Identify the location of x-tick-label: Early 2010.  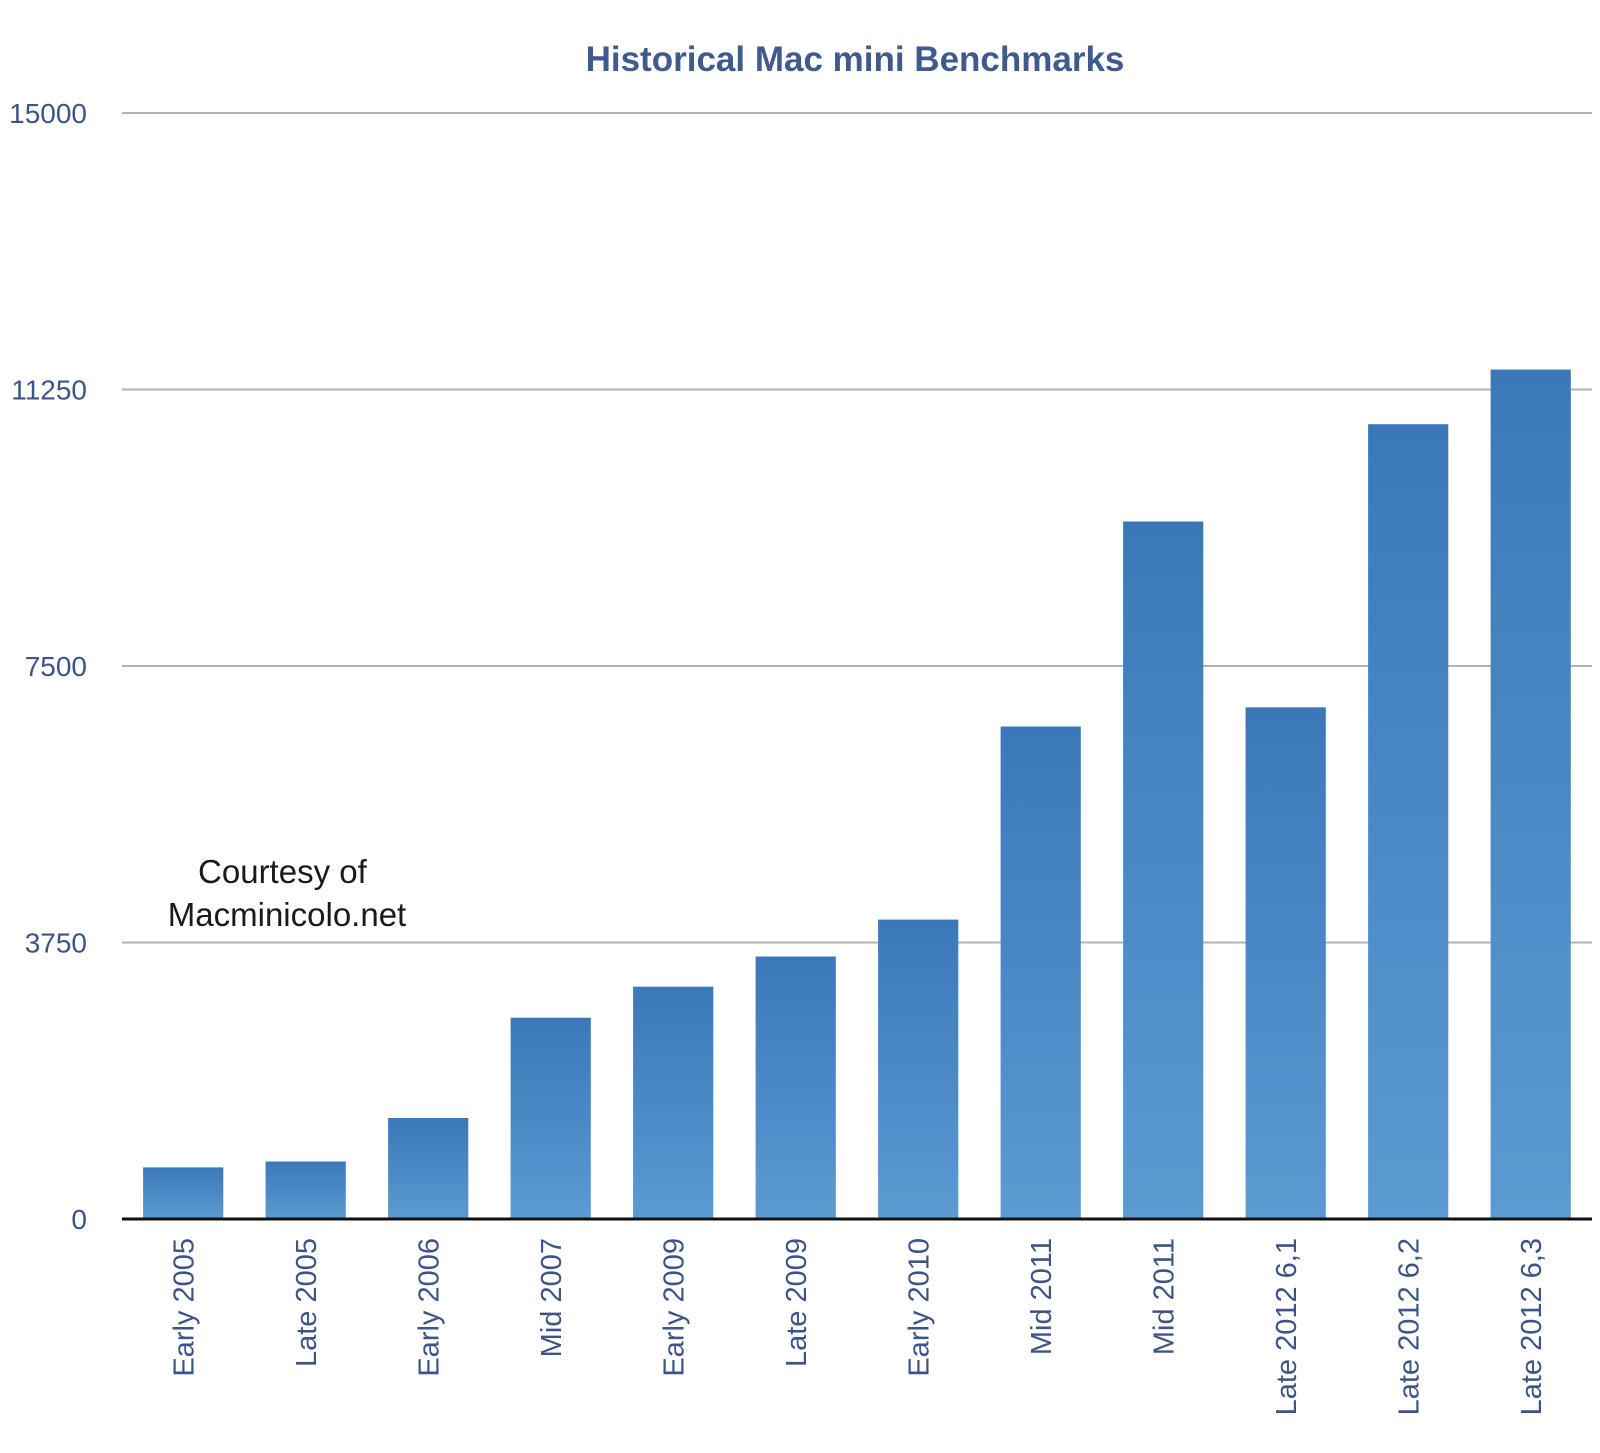
(919, 1307).